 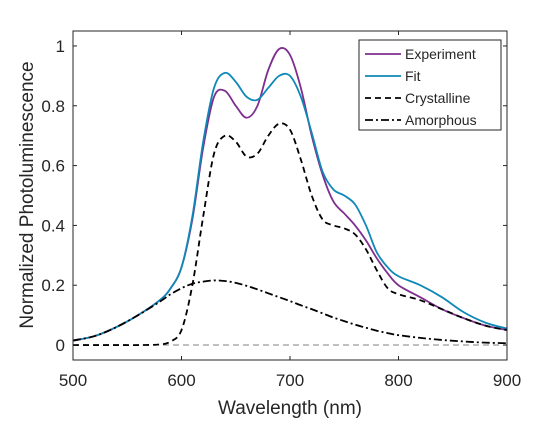 What do you see at coordinates (181, 380) in the screenshot?
I see `x-tick-label: 600` at bounding box center [181, 380].